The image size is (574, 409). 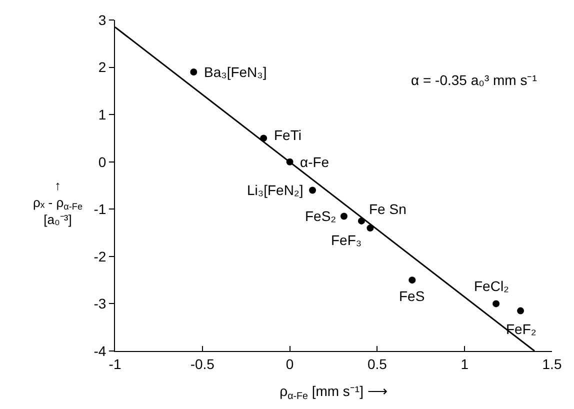 I want to click on annotation: FeS₂, so click(x=320, y=216).